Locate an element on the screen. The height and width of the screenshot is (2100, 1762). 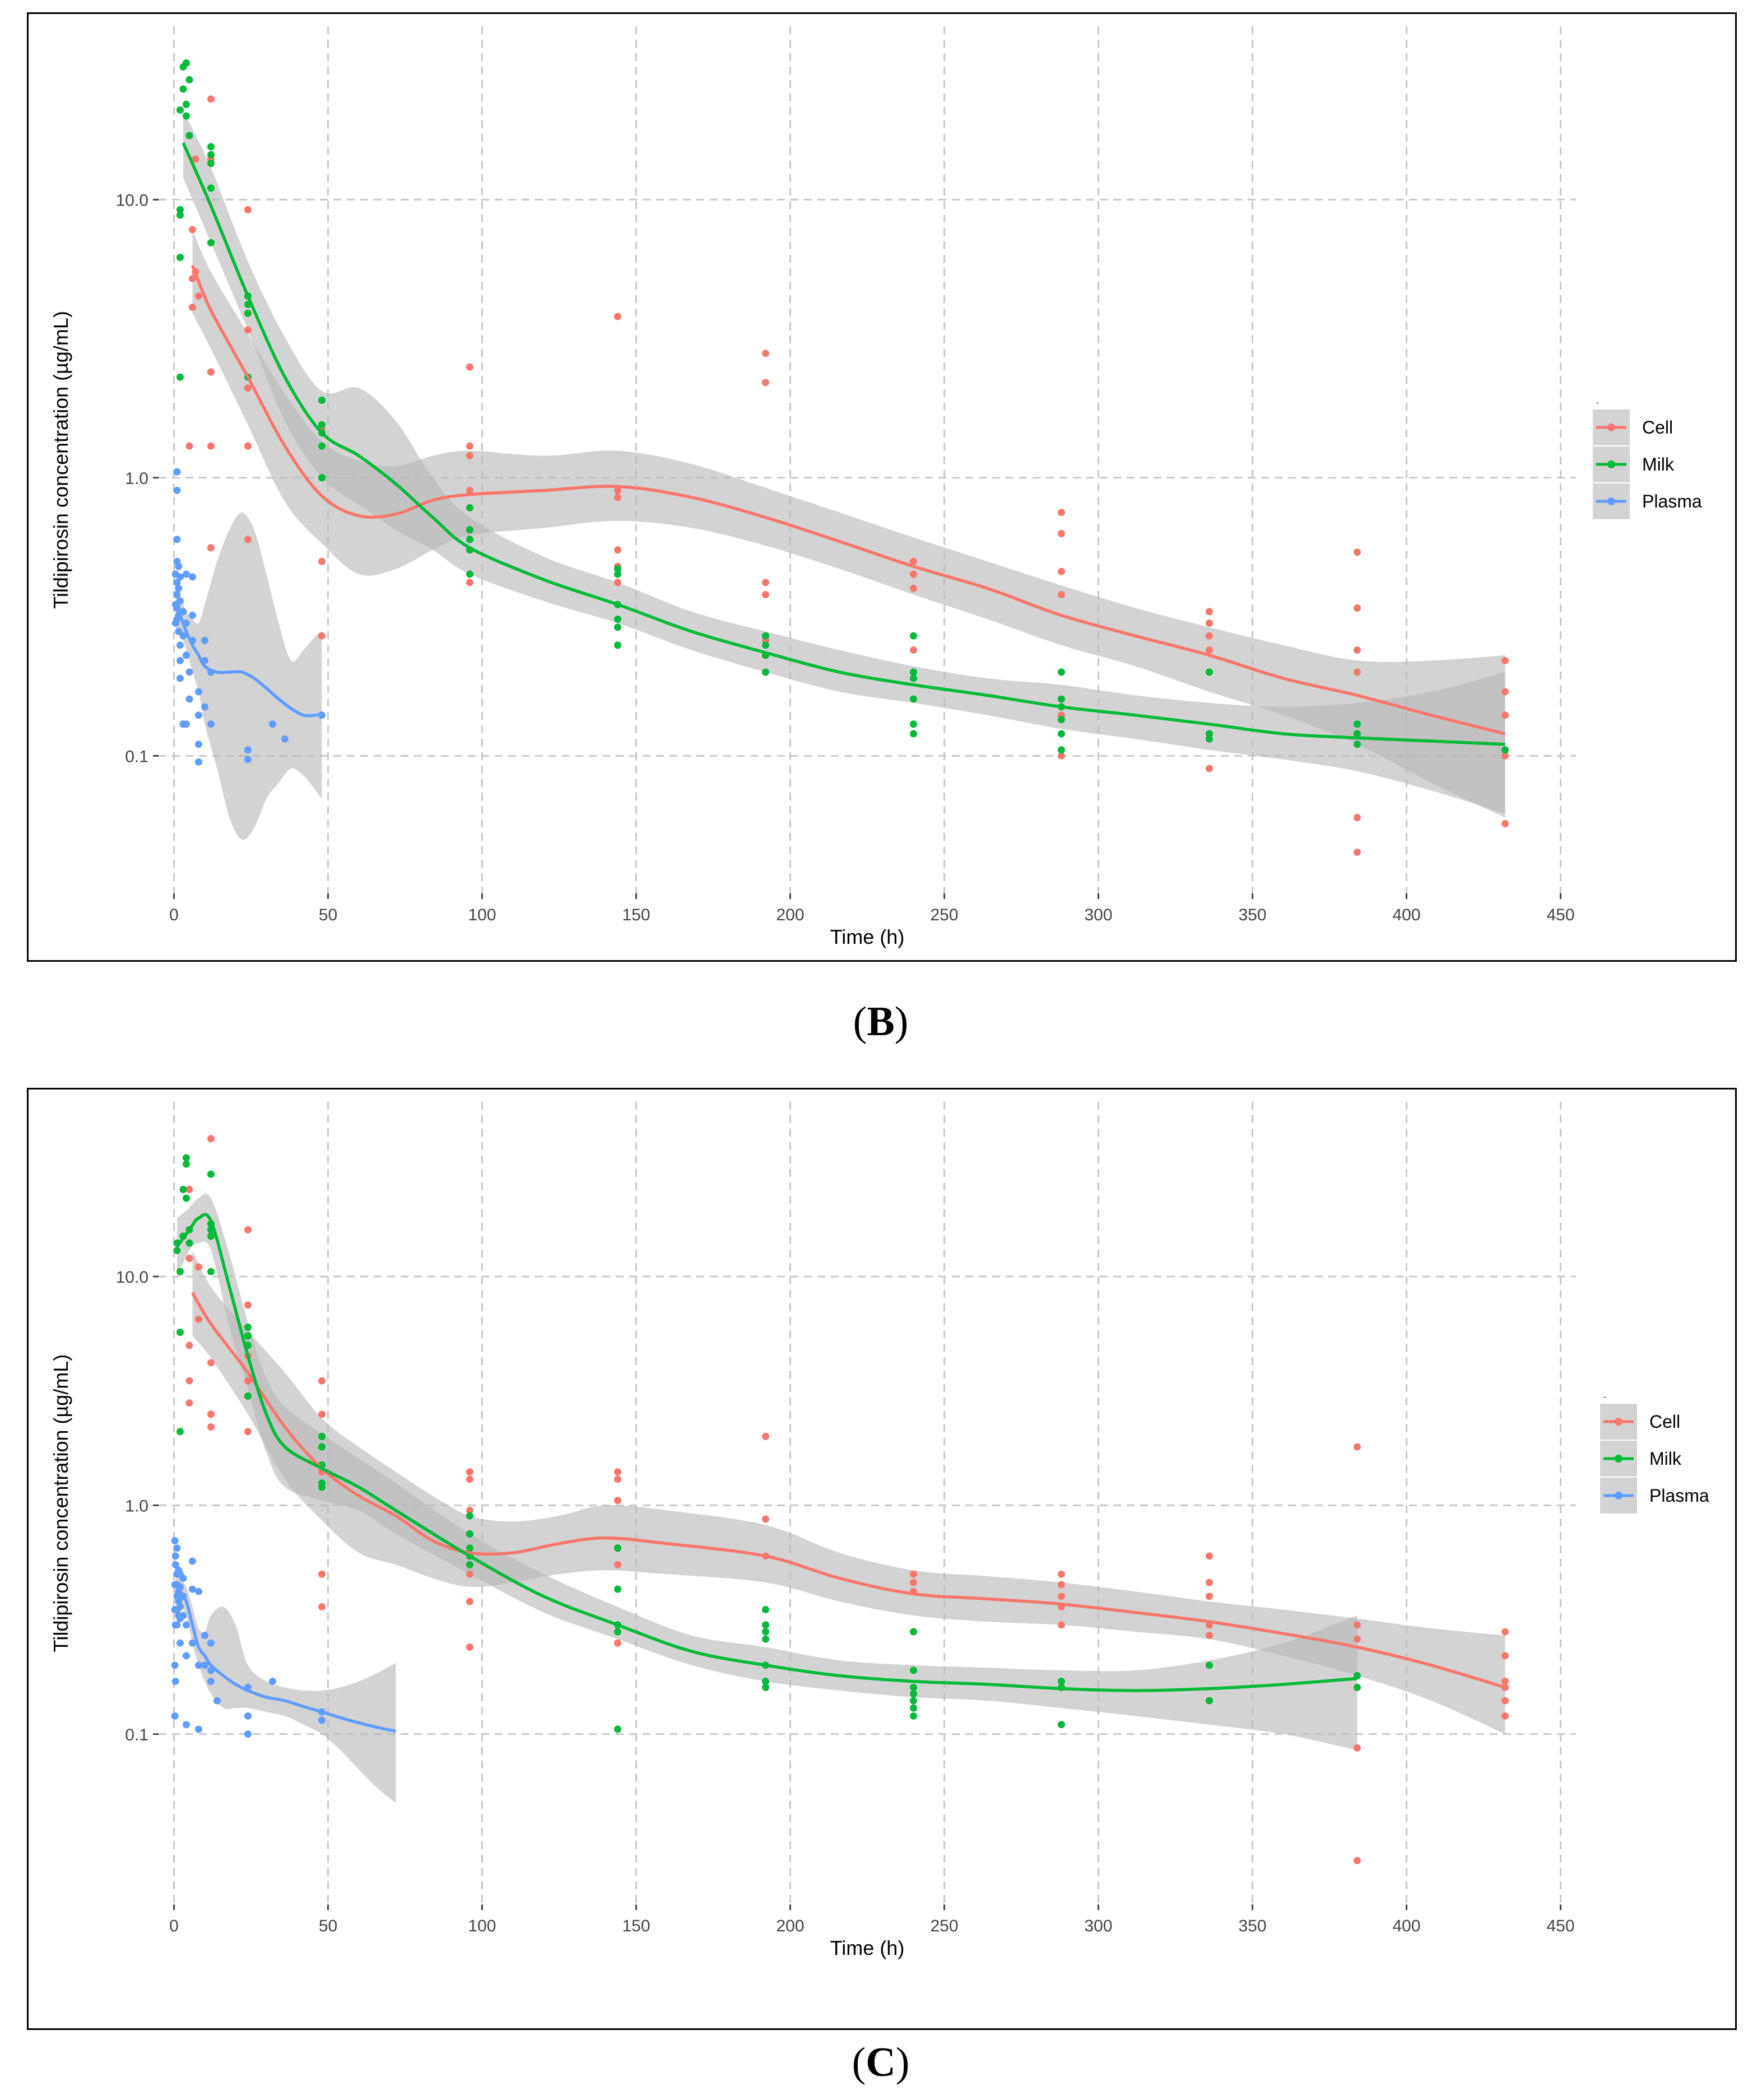
legend-label-milk: Milk is located at coordinates (1666, 1459).